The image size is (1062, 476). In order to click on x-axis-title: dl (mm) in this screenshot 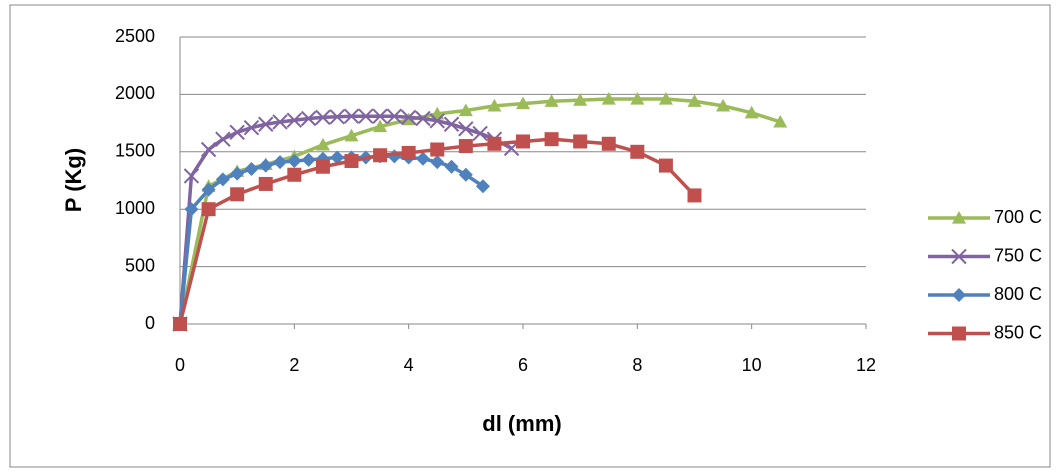, I will do `click(521, 423)`.